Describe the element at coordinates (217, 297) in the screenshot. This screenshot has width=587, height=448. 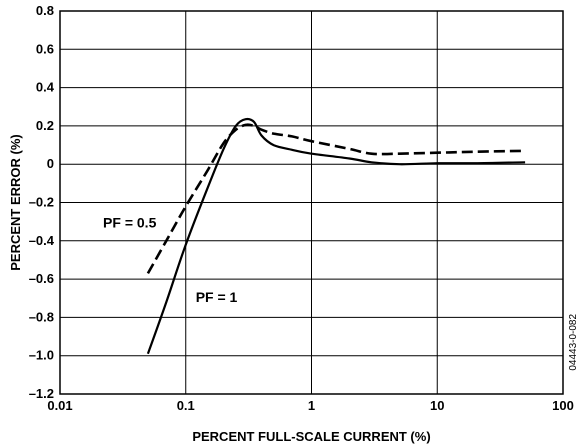
I see `annotation-pf-1: PF = 1` at that location.